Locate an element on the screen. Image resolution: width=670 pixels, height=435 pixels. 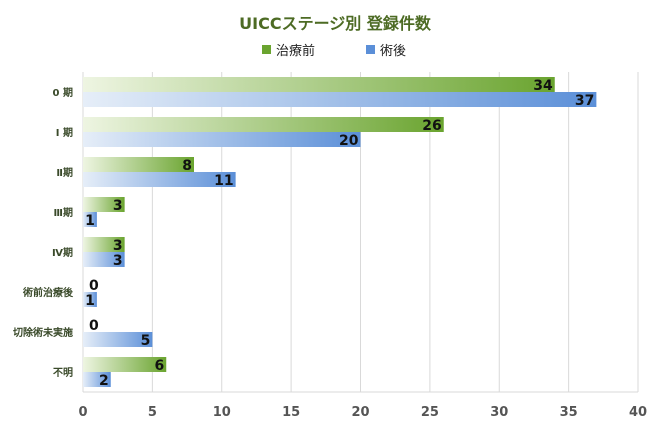
x-tick-label-2: 10 is located at coordinates (222, 412).